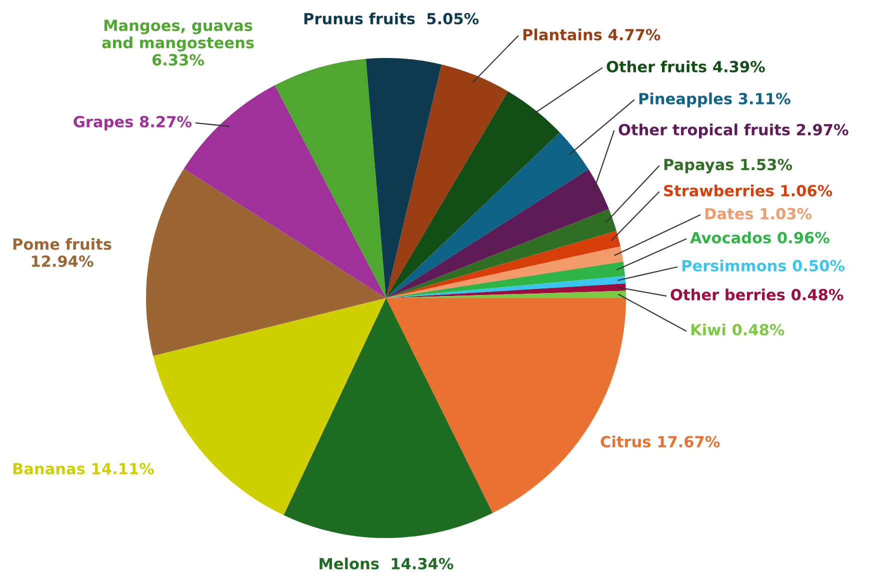 This screenshot has height=576, width=878. Describe the element at coordinates (760, 238) in the screenshot. I see `slice-label: Avocados 0.96%` at that location.